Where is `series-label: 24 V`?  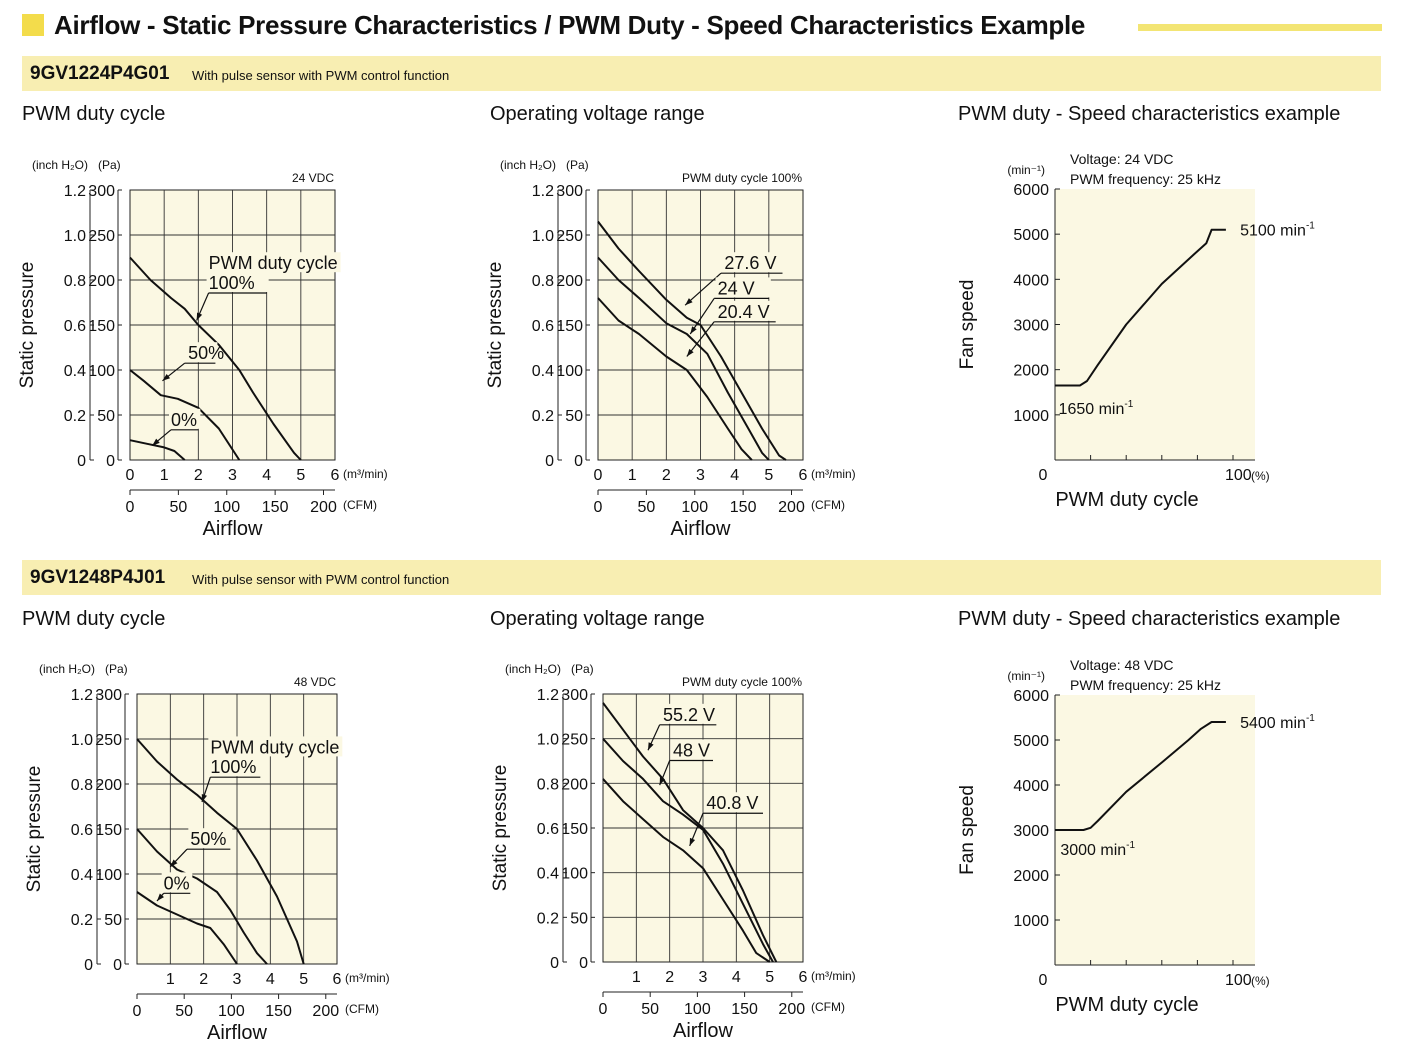
series-label: 24 V is located at coordinates (736, 288).